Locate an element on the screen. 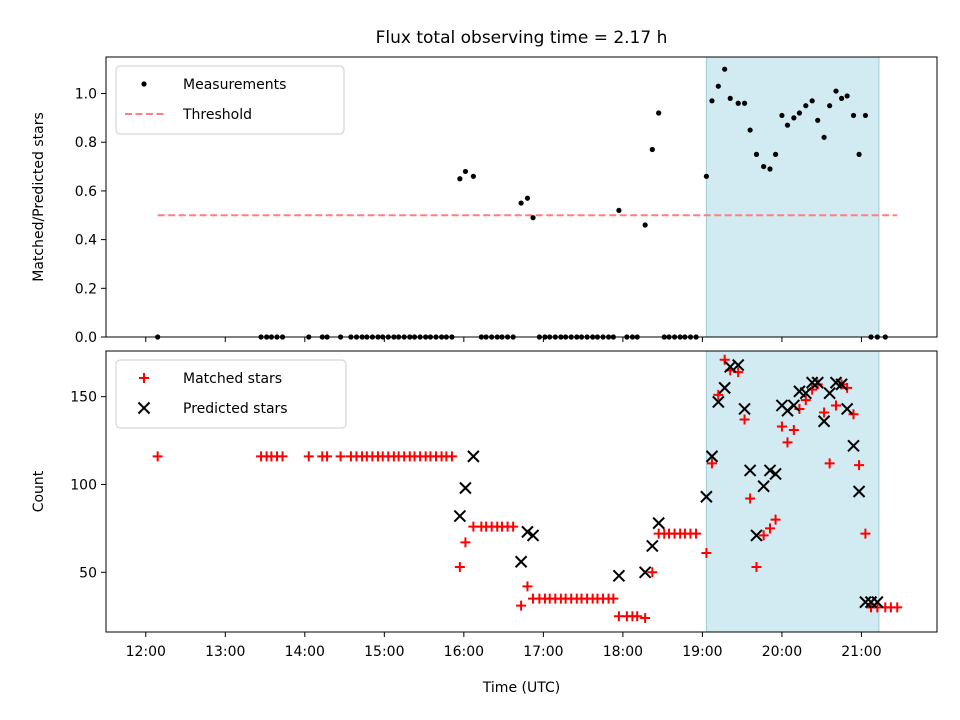 Image resolution: width=960 pixels, height=720 pixels. observing-window-shade is located at coordinates (792, 491).